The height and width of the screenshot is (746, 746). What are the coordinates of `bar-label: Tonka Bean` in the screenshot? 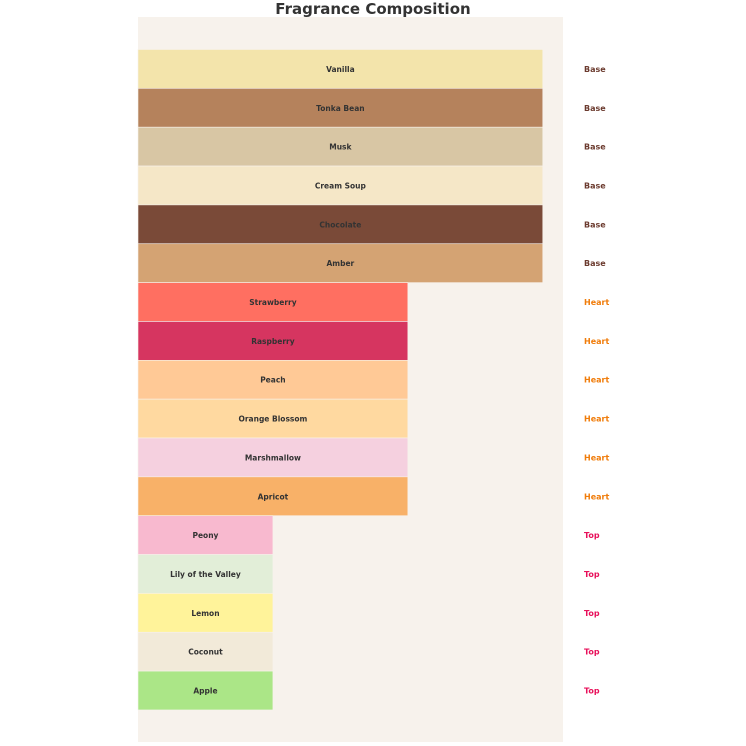 It's located at (340, 108).